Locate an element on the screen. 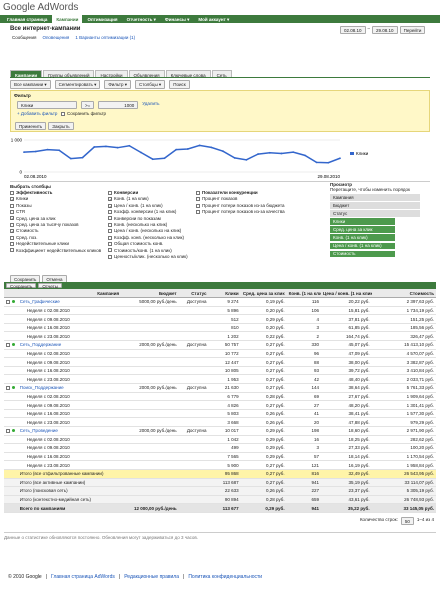  column-option: ✓ Стоимость is located at coordinates (55, 231).